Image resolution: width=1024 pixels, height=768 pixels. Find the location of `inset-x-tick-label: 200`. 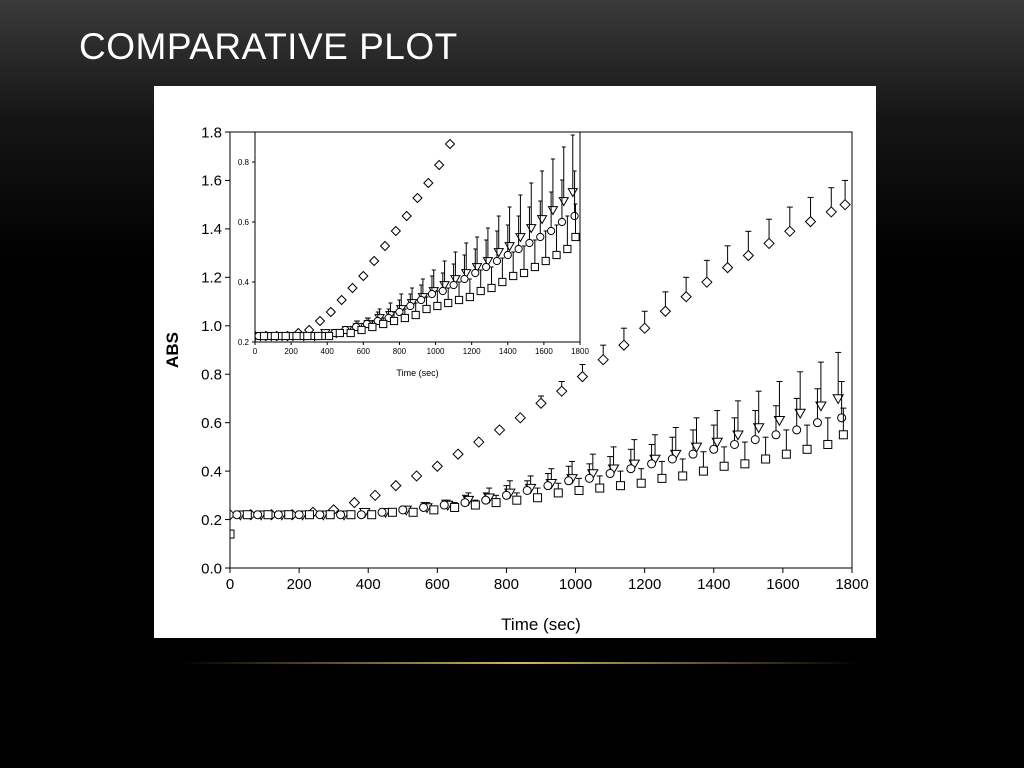

inset-x-tick-label: 200 is located at coordinates (291, 351).